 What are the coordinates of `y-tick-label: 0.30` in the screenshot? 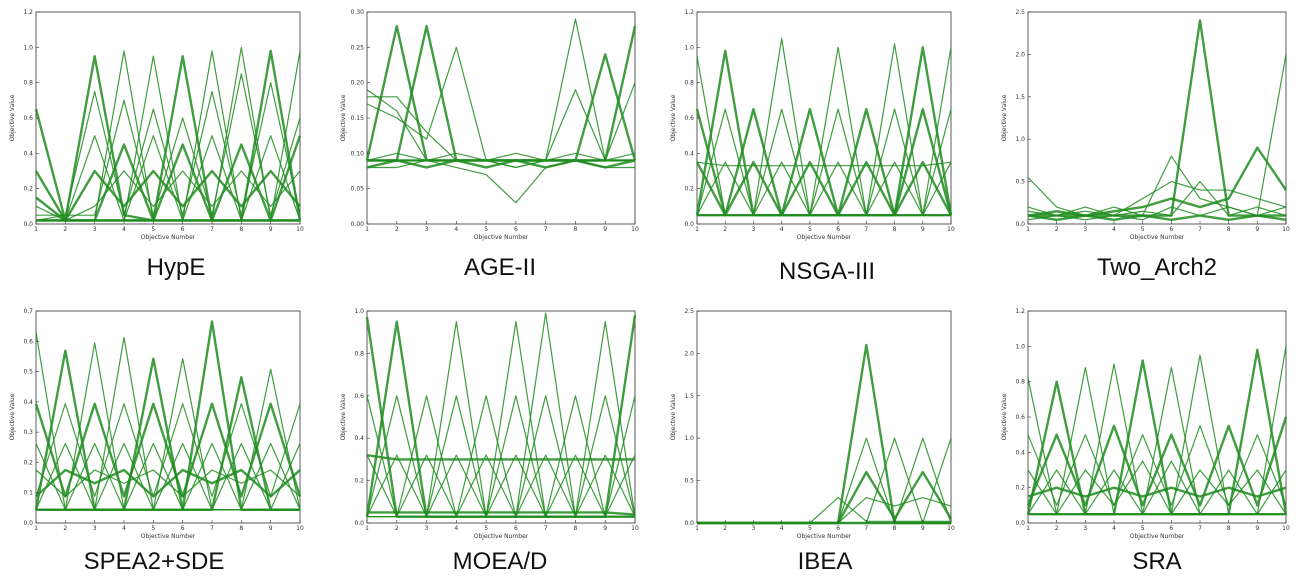 It's located at (358, 12).